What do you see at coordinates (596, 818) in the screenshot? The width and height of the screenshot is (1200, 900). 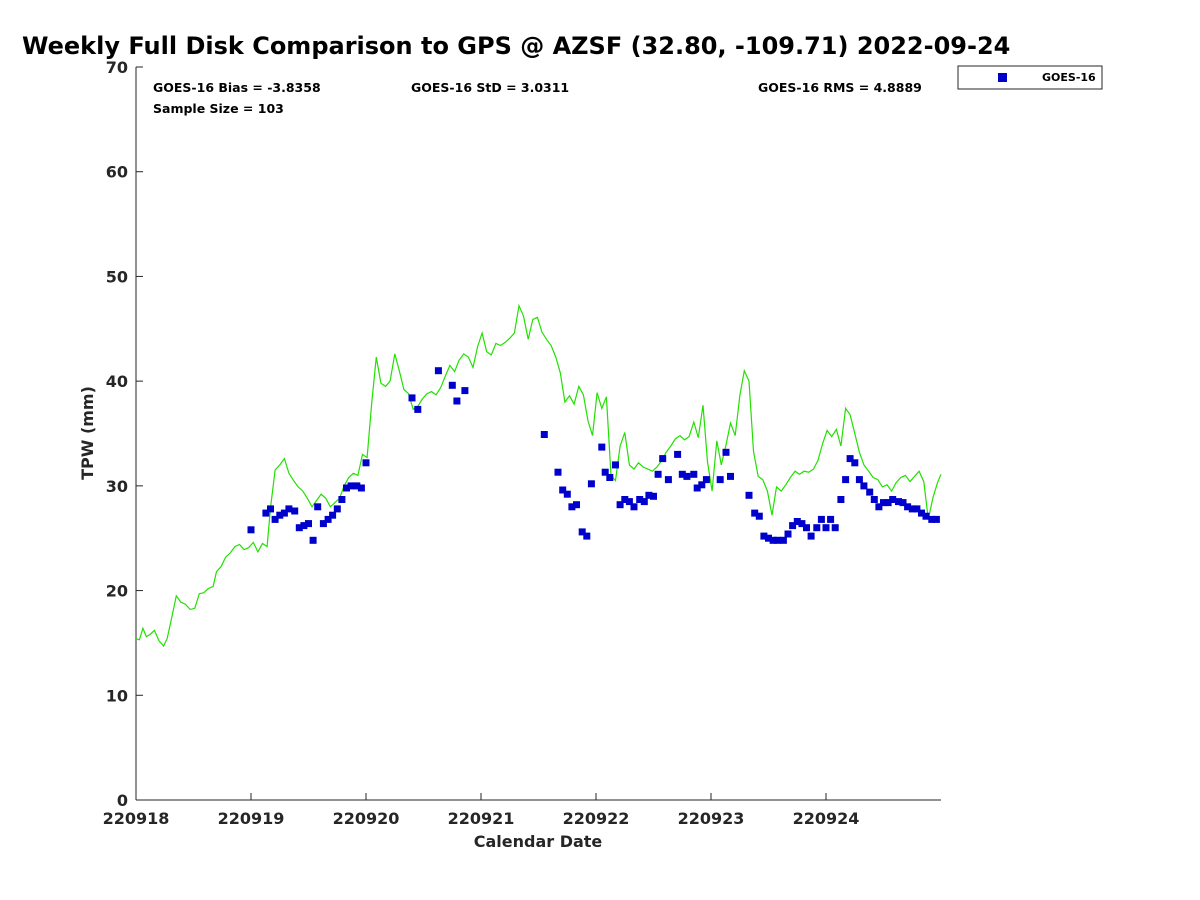 I see `x-tick-label: 220922` at bounding box center [596, 818].